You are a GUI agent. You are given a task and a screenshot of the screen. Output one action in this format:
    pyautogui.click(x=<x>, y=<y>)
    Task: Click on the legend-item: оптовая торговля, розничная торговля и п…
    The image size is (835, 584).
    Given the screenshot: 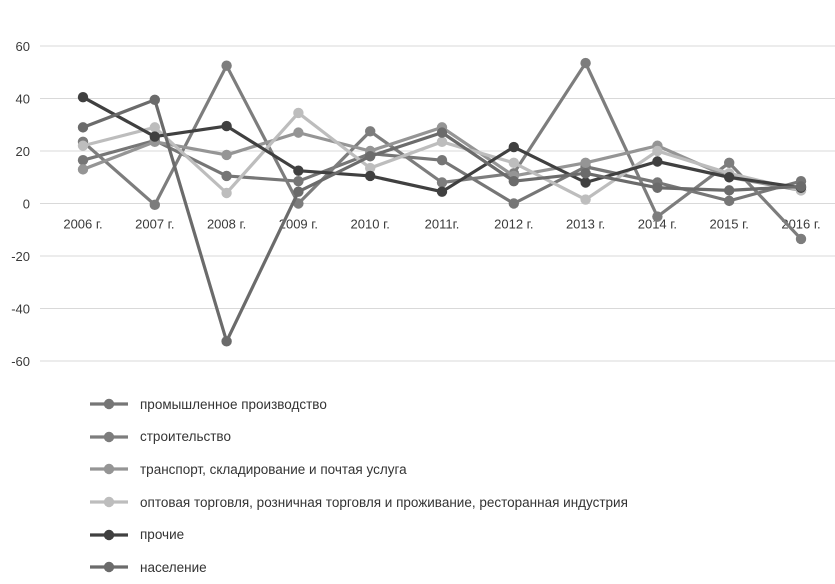 What is the action you would take?
    pyautogui.click(x=358, y=502)
    